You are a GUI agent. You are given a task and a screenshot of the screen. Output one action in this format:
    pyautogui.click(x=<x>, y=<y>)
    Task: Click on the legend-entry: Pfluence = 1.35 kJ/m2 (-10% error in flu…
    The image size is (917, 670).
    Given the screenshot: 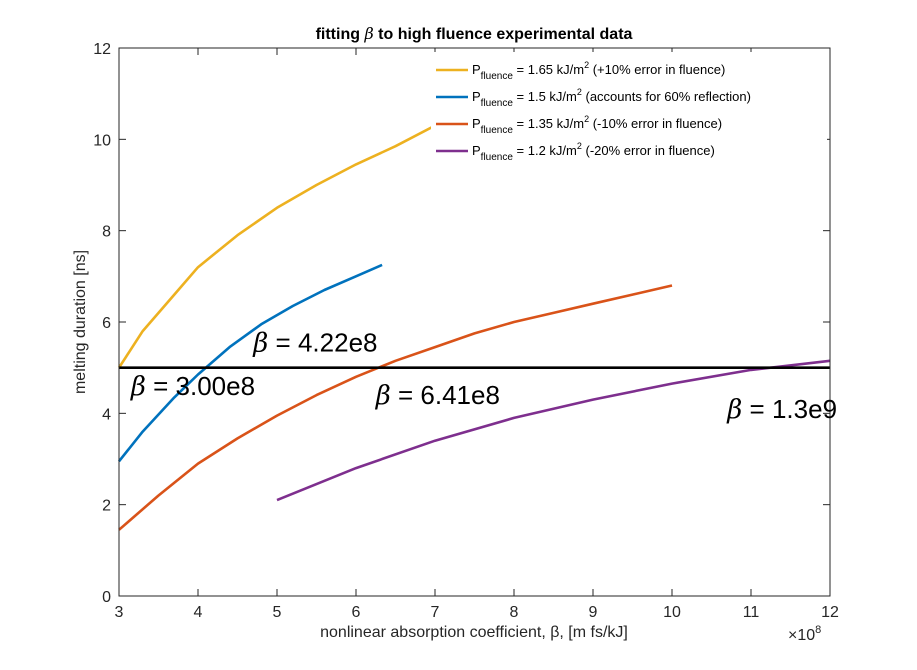 What is the action you would take?
    pyautogui.click(x=597, y=125)
    